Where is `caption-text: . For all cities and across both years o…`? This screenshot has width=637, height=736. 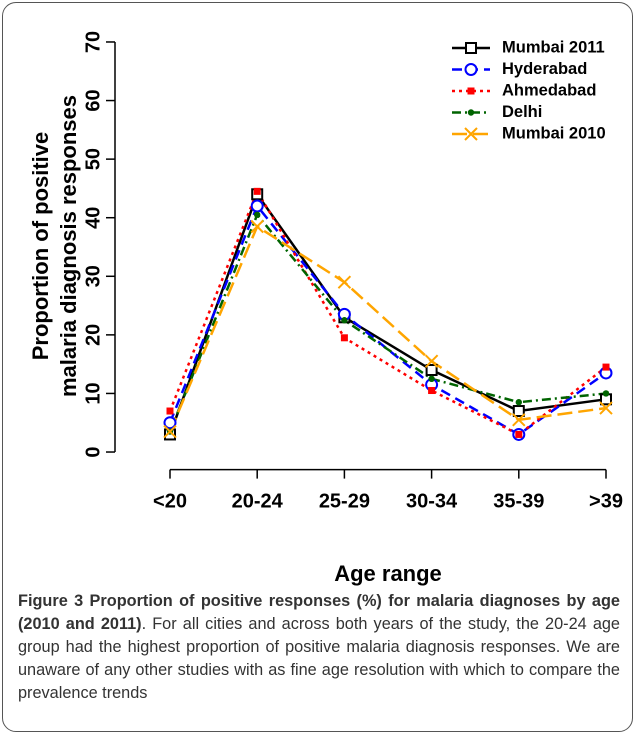
caption-text: . For all cities and across both years o… is located at coordinates (319, 658).